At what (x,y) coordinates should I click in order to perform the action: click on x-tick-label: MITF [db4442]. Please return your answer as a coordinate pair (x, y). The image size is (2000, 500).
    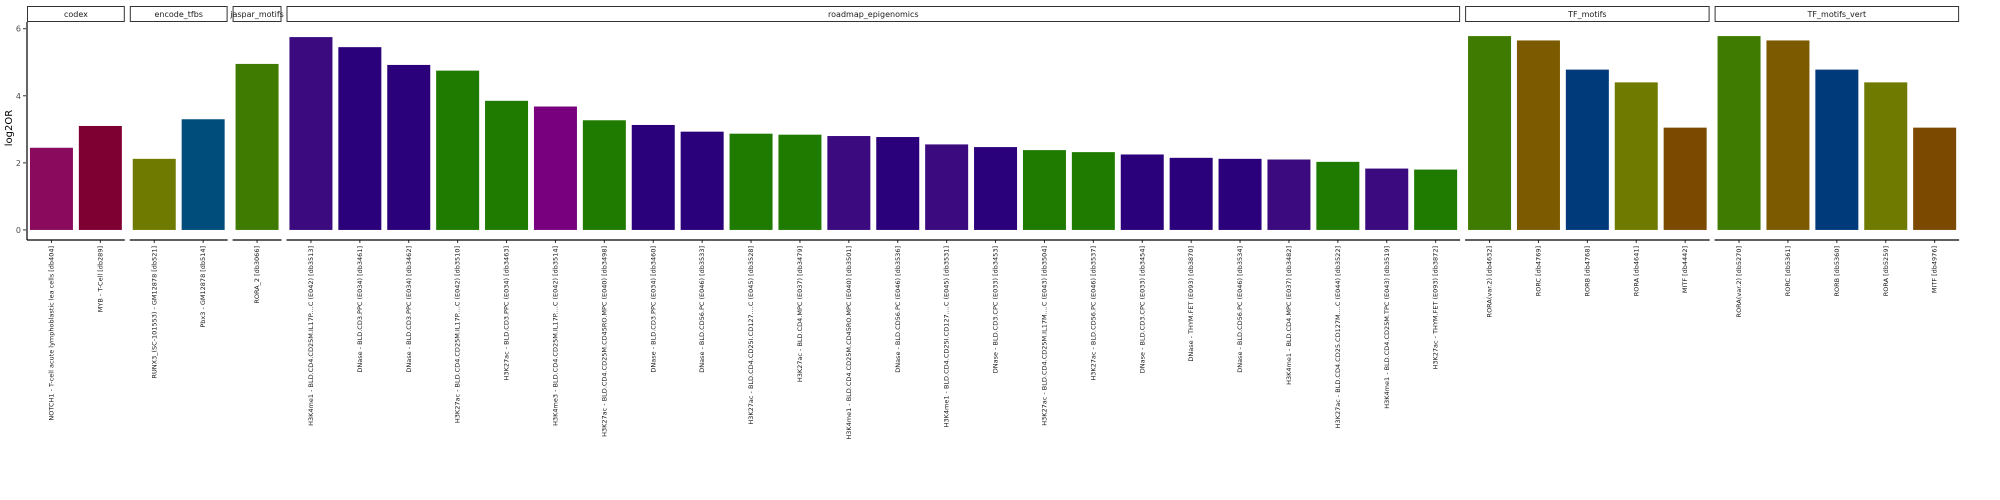
    Looking at the image, I should click on (1685, 269).